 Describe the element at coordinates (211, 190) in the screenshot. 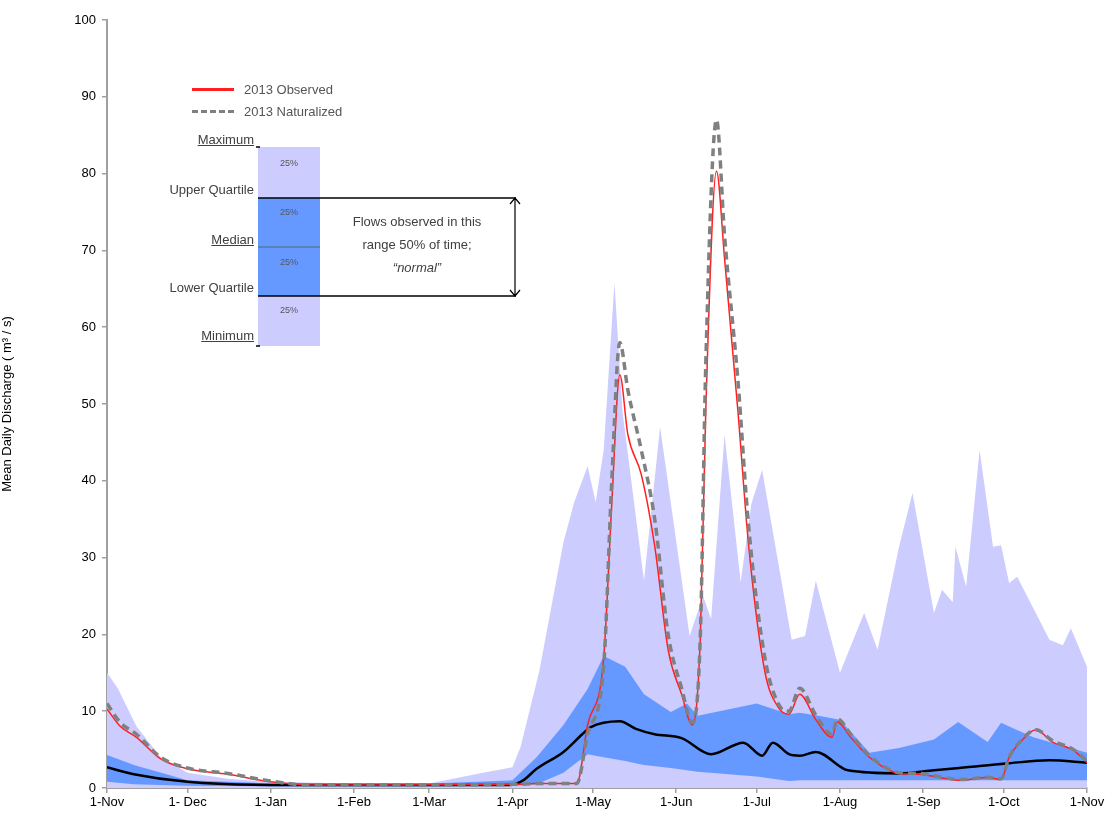

I see `annotation: Upper Quartile` at that location.